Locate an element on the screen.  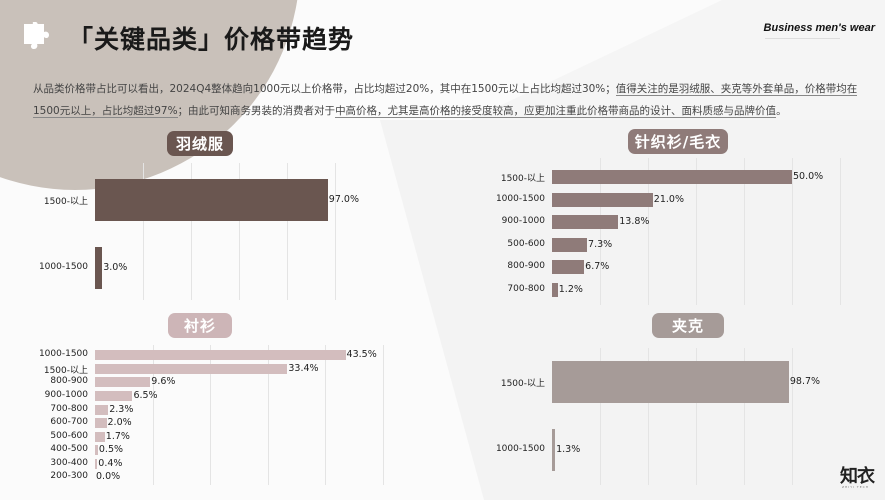
brand-divider is located at coordinates (802, 38).